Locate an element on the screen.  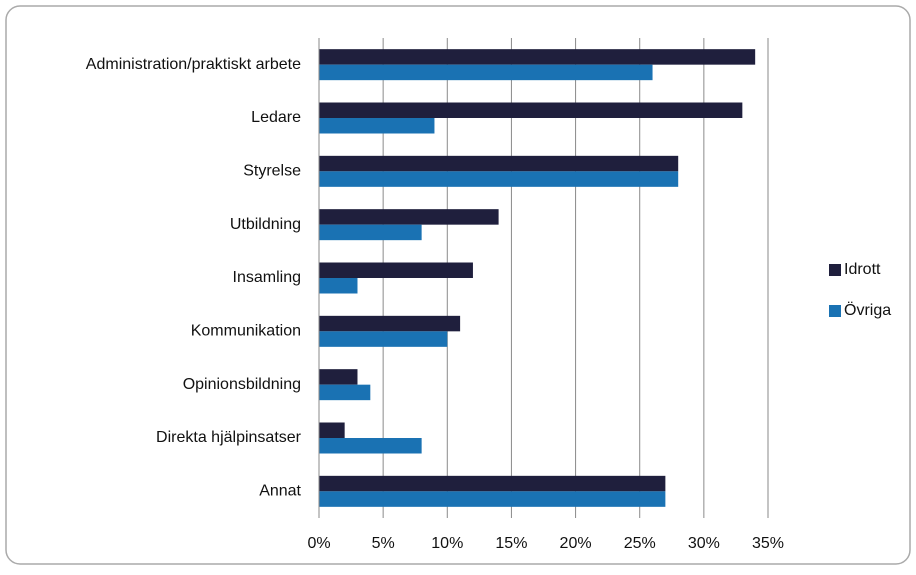
y-tick-label: Opinionsbildning is located at coordinates (242, 384).